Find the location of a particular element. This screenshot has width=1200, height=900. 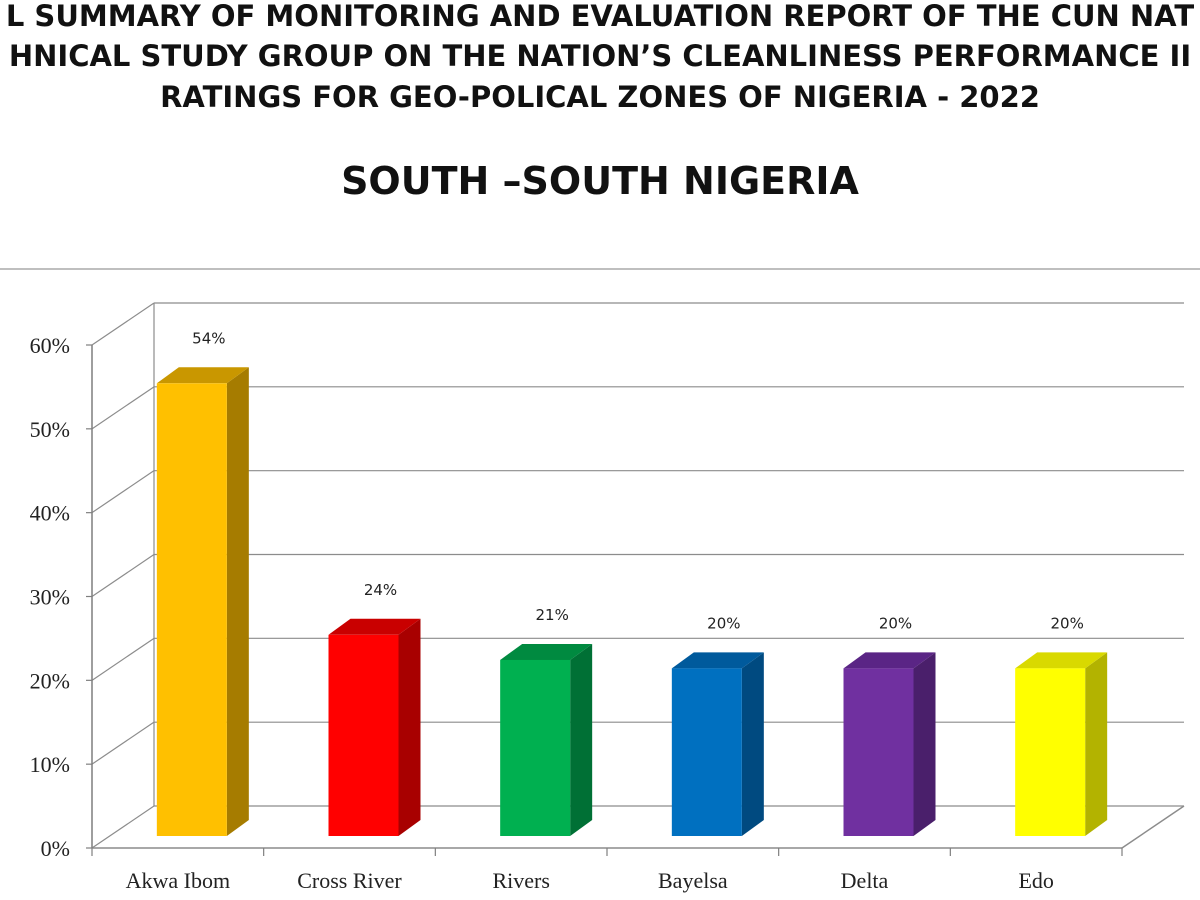

y-tick-label: 30% is located at coordinates (50, 597).